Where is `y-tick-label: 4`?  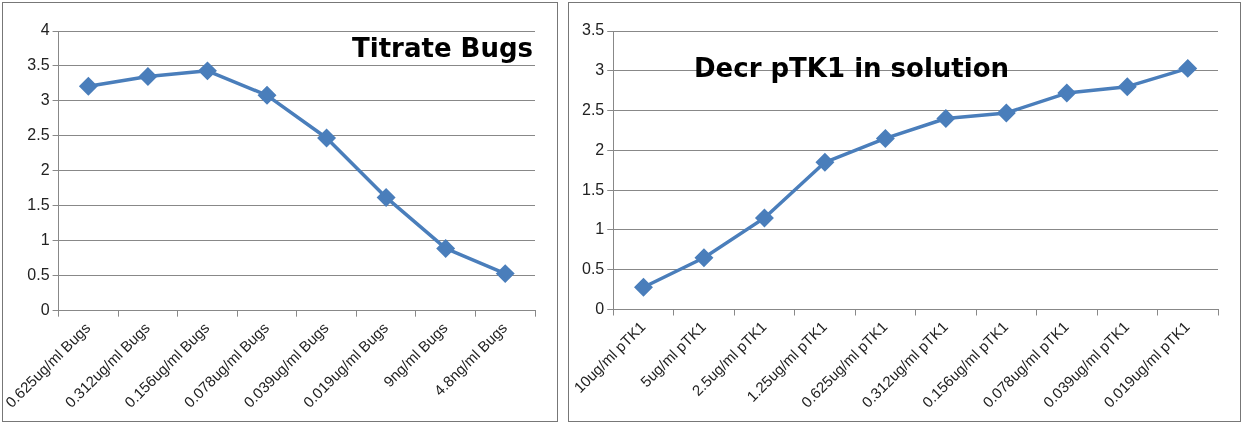 y-tick-label: 4 is located at coordinates (45, 30).